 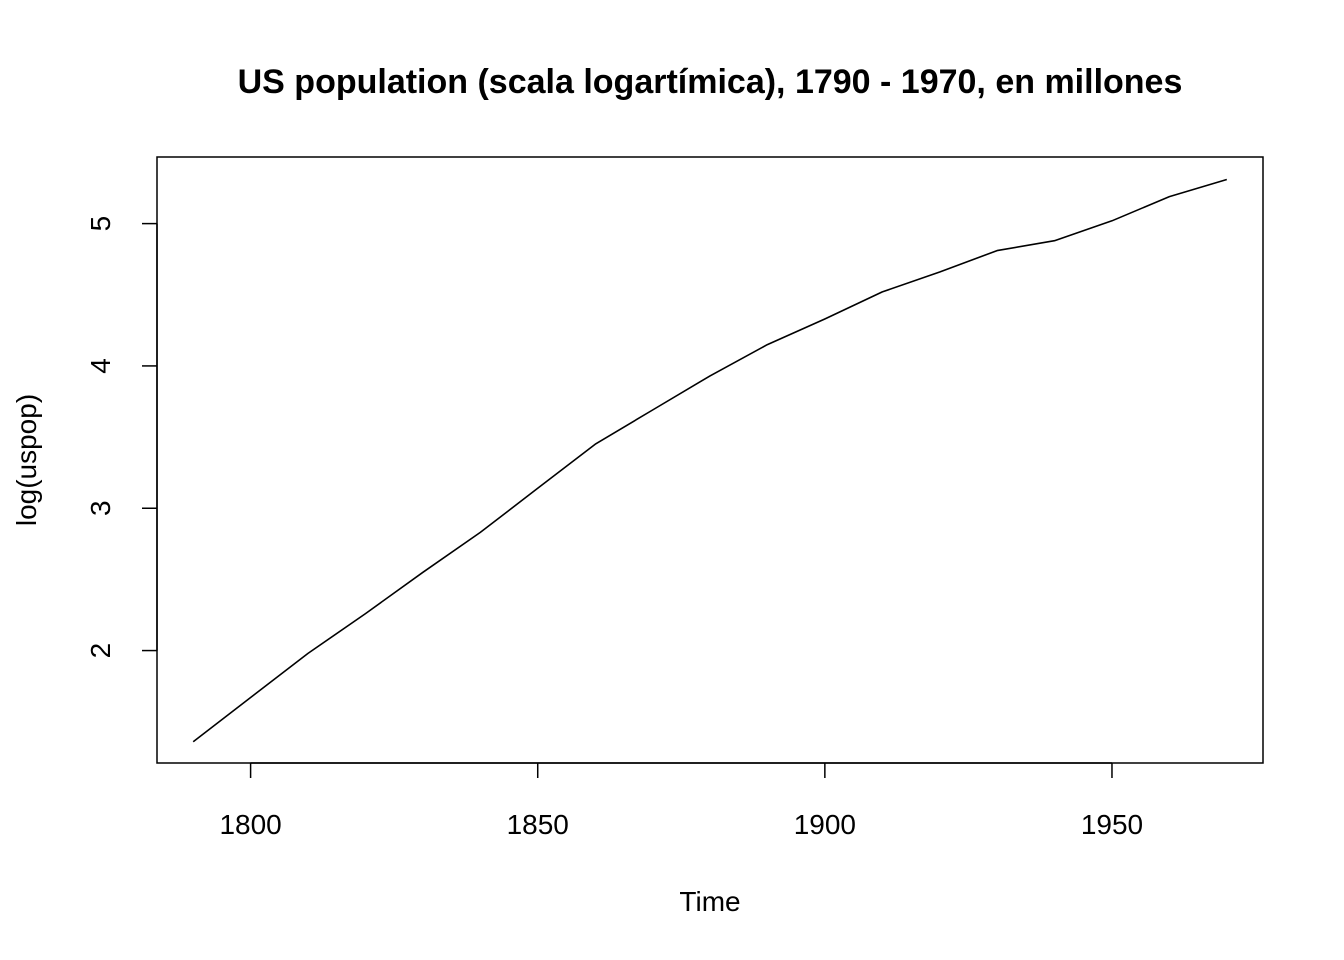 I want to click on x-axis-label: Time, so click(x=709, y=901).